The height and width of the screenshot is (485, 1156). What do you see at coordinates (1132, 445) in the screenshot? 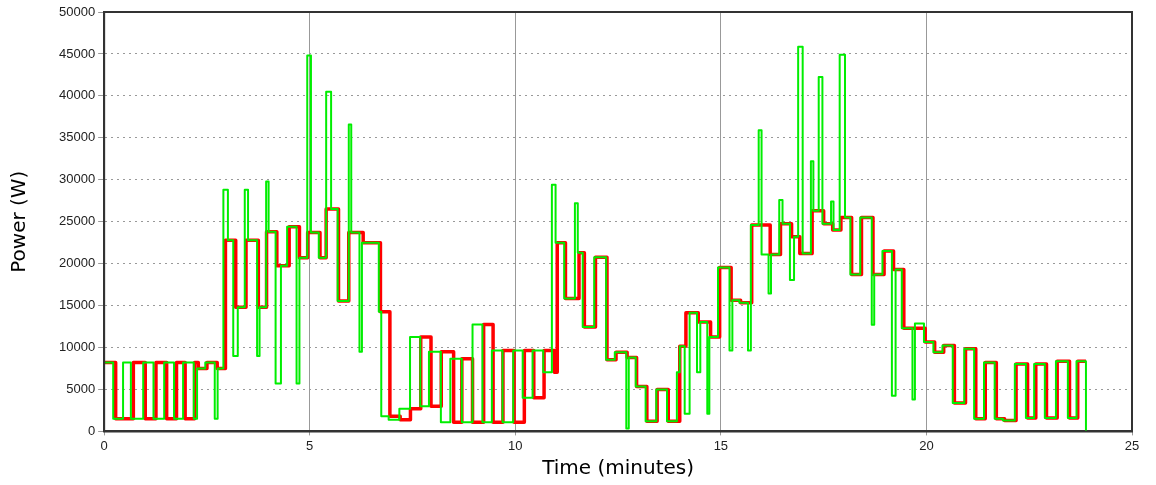
I see `x-tick-label: 25` at bounding box center [1132, 445].